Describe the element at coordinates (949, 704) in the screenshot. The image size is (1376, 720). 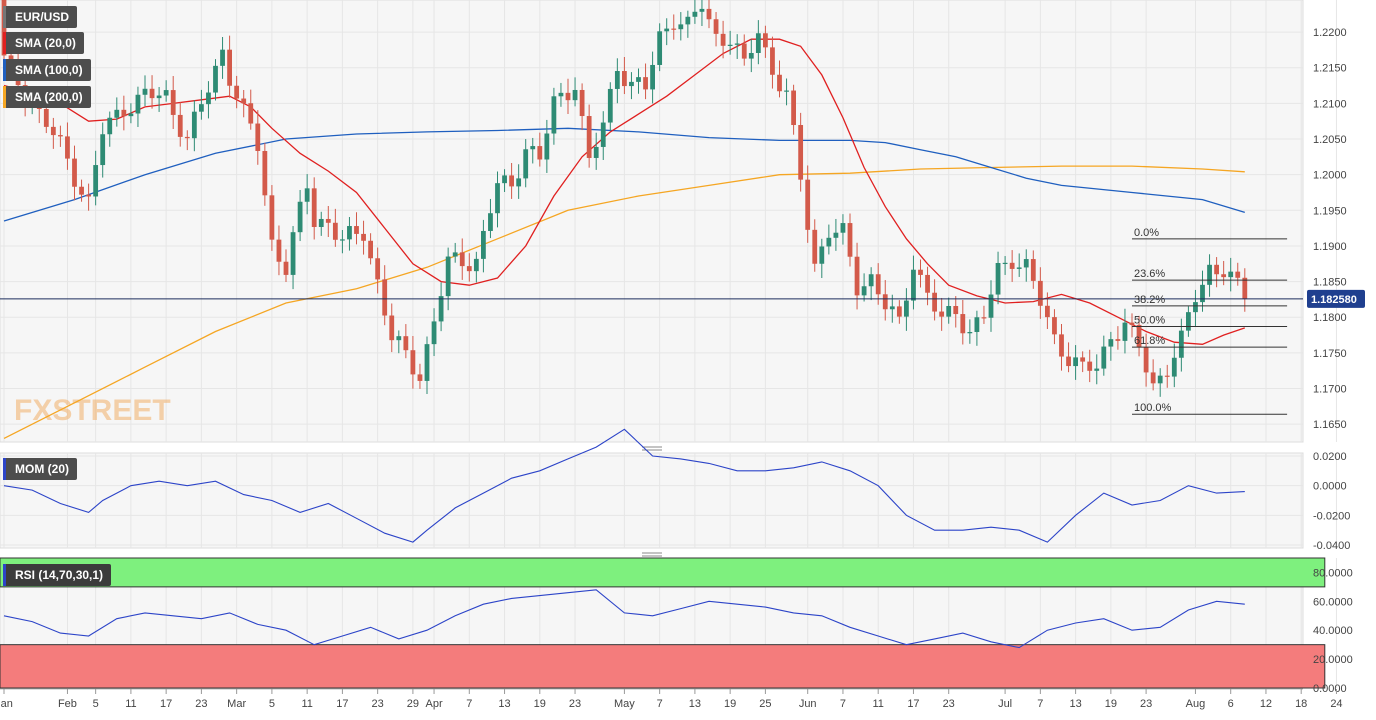
I see `x-tick-label: 23` at that location.